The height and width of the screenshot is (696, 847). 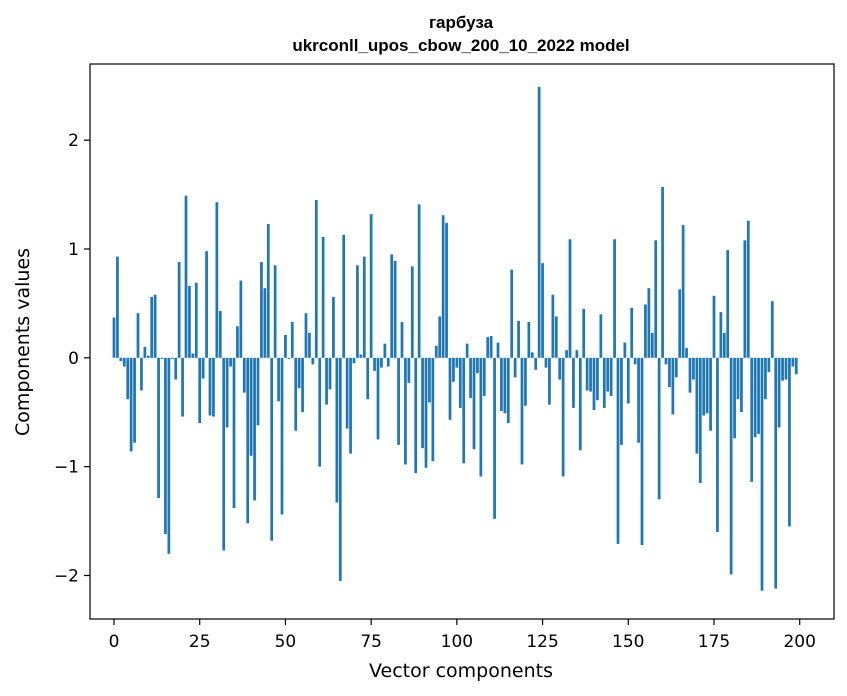 I want to click on x-axis-label: Vector components, so click(x=461, y=671).